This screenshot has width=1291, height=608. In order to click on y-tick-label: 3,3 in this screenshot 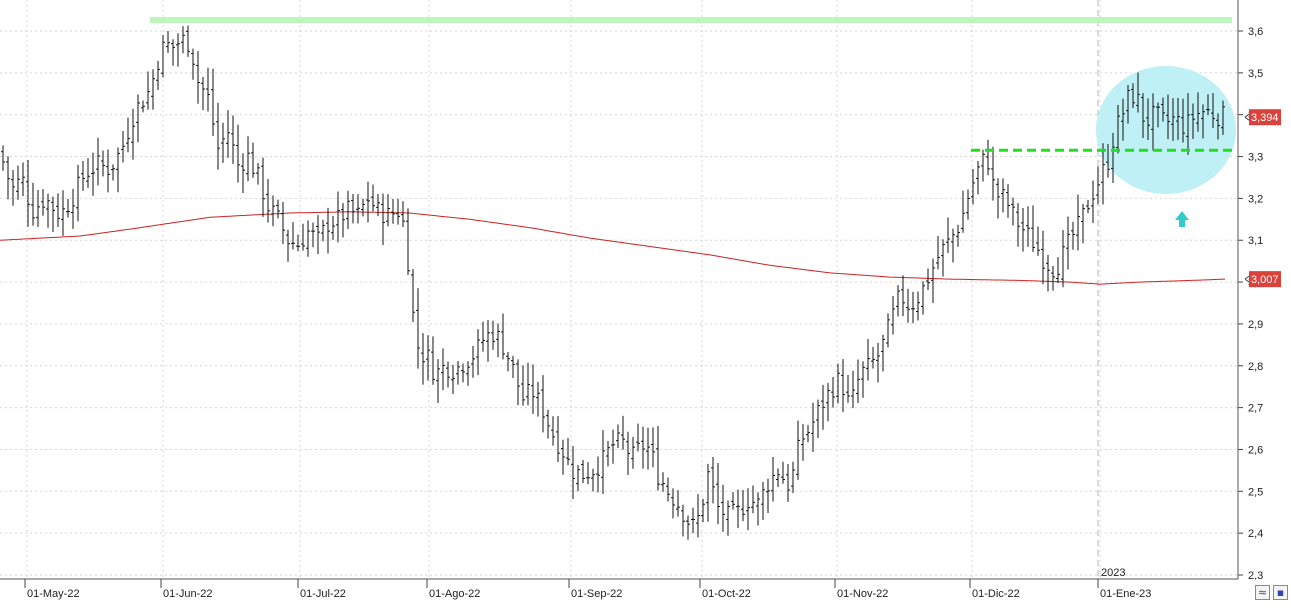, I will do `click(1255, 158)`.